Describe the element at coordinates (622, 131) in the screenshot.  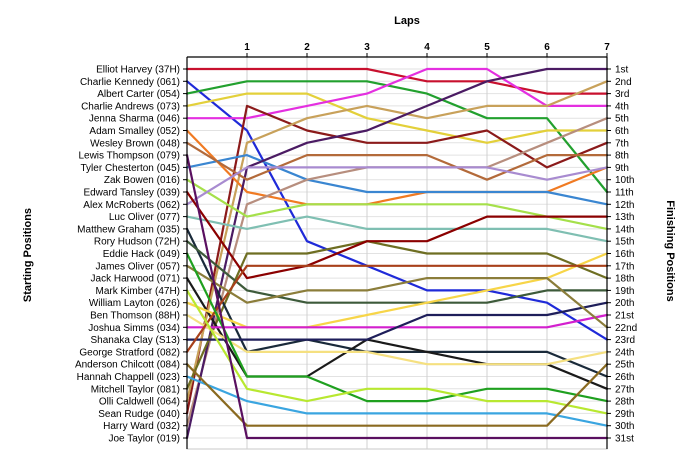
I see `finish-position-label: 6th` at that location.